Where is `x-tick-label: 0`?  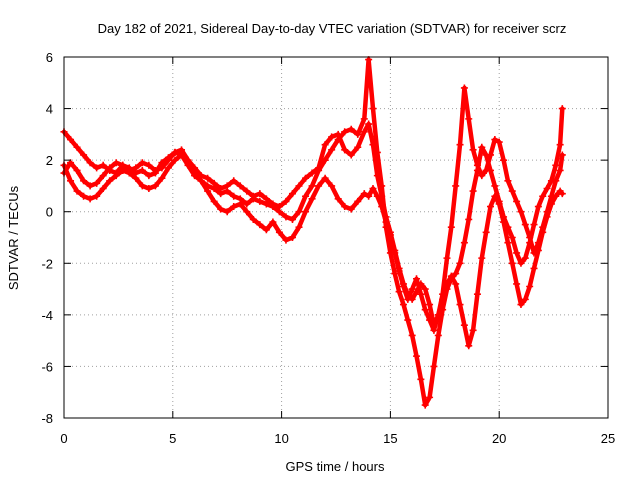
x-tick-label: 0 is located at coordinates (63, 438).